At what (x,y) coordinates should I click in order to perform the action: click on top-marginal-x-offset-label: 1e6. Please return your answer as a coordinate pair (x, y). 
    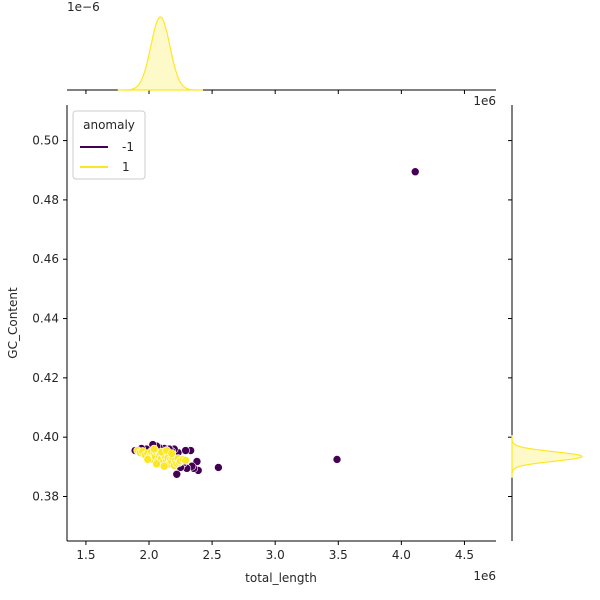
    Looking at the image, I should click on (484, 101).